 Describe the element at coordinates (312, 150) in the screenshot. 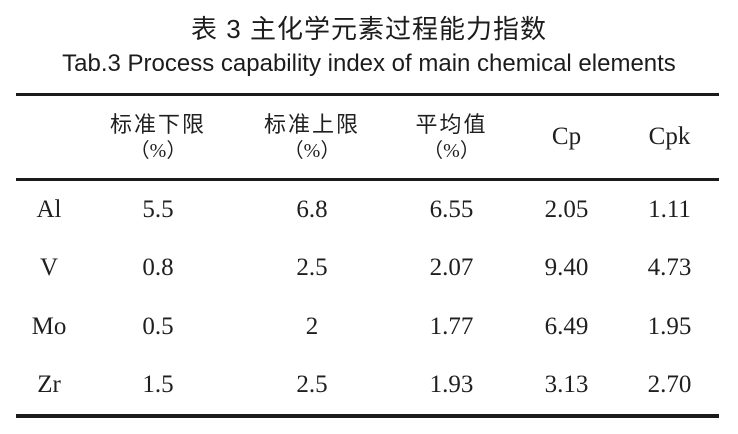

I see `col-header-upper-limit-unit: （%）` at that location.